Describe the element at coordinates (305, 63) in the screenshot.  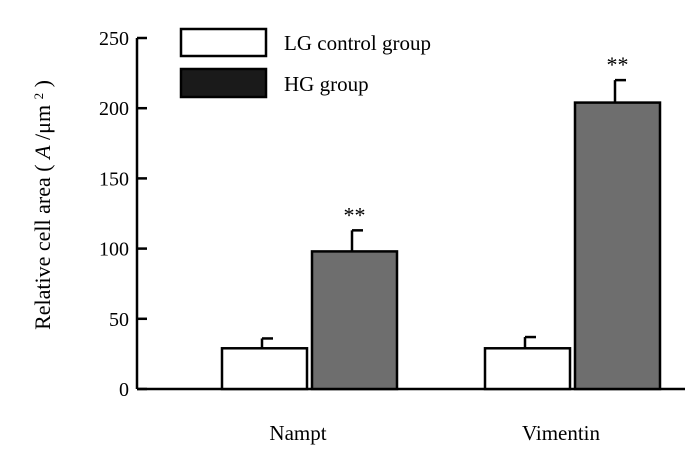
I see `legend: LG control group HG group` at that location.